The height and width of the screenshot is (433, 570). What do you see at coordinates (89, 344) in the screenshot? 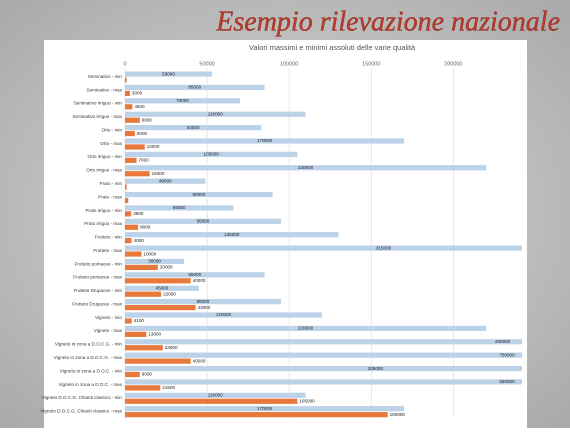
I see `y-tick-label: Vigneto in zona a D.O.C.G. - min` at bounding box center [89, 344].